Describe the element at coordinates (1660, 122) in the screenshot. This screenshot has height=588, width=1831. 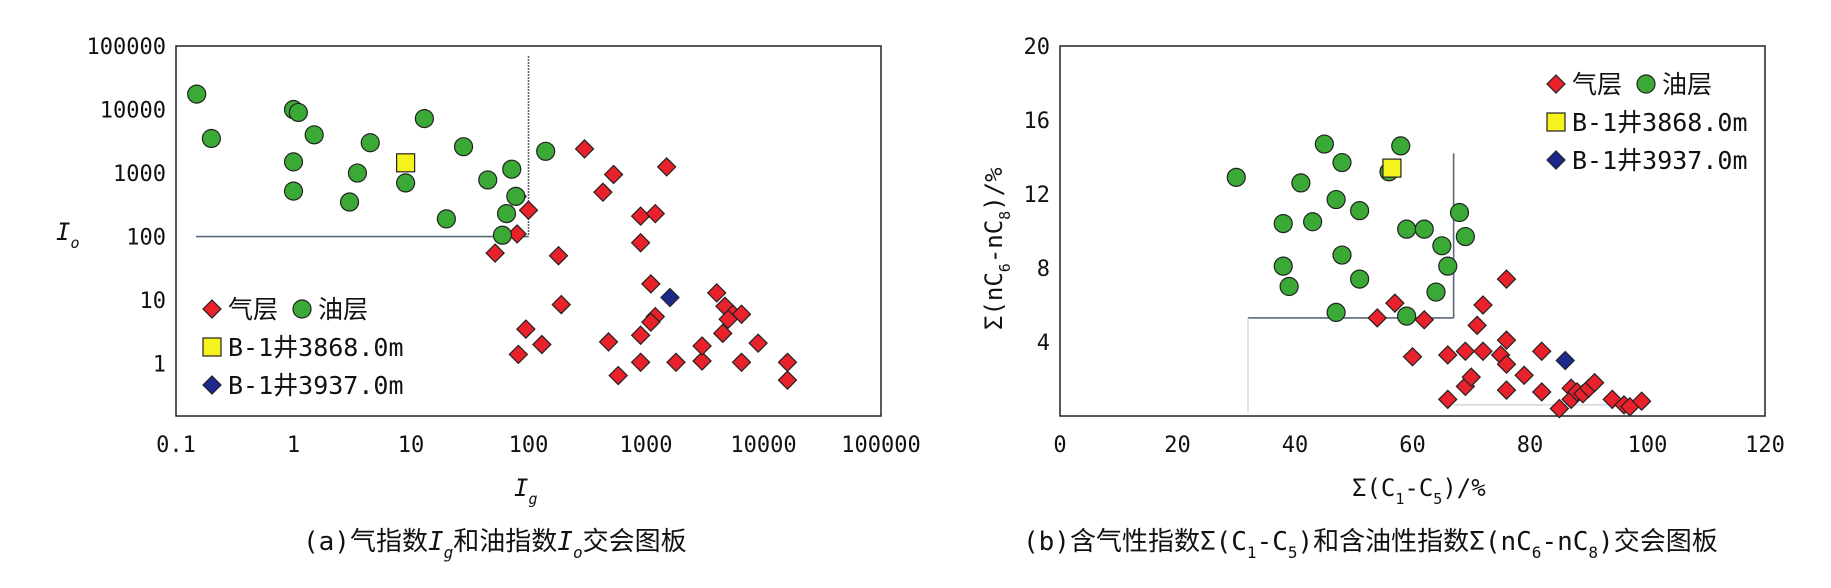
I see `chart-b-legend-well1-label: B-1井3868.0m` at that location.